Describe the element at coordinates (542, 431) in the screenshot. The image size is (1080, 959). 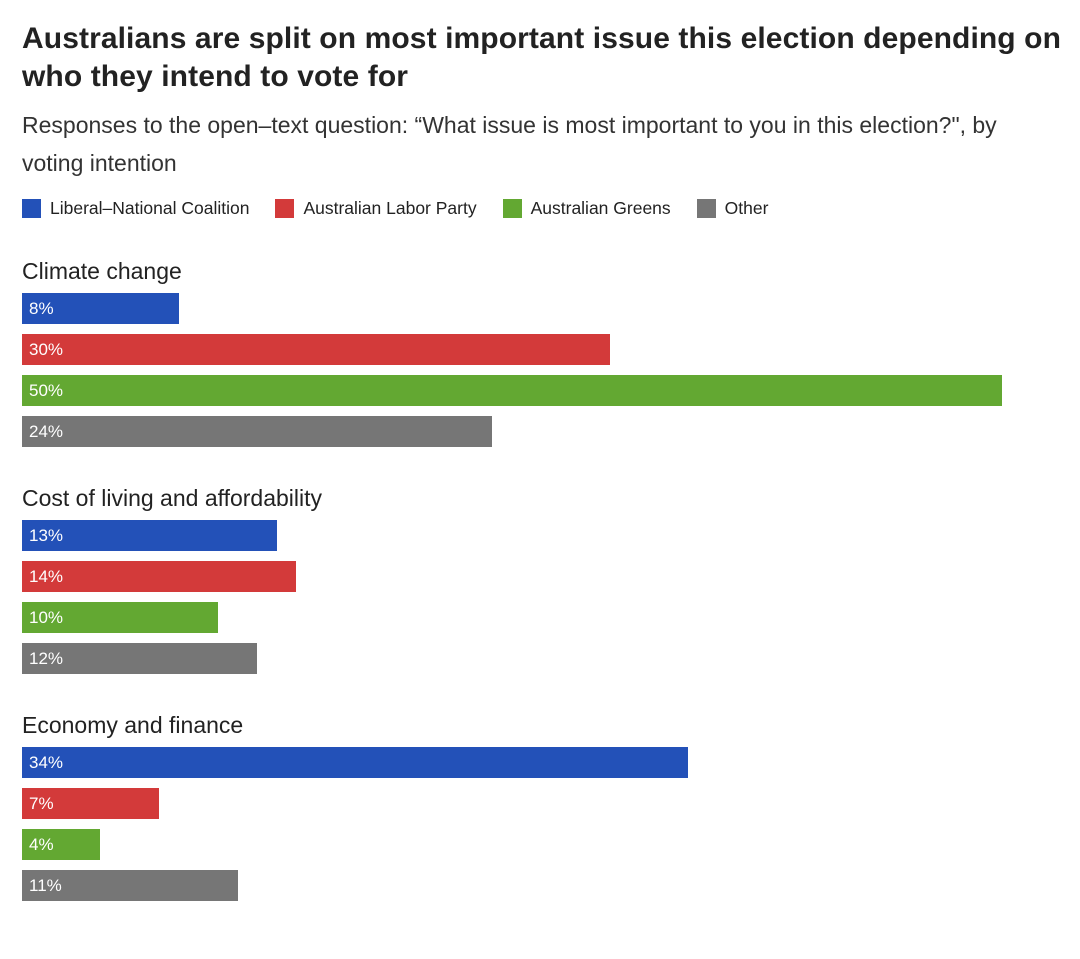
I see `bar-row: 24%` at that location.